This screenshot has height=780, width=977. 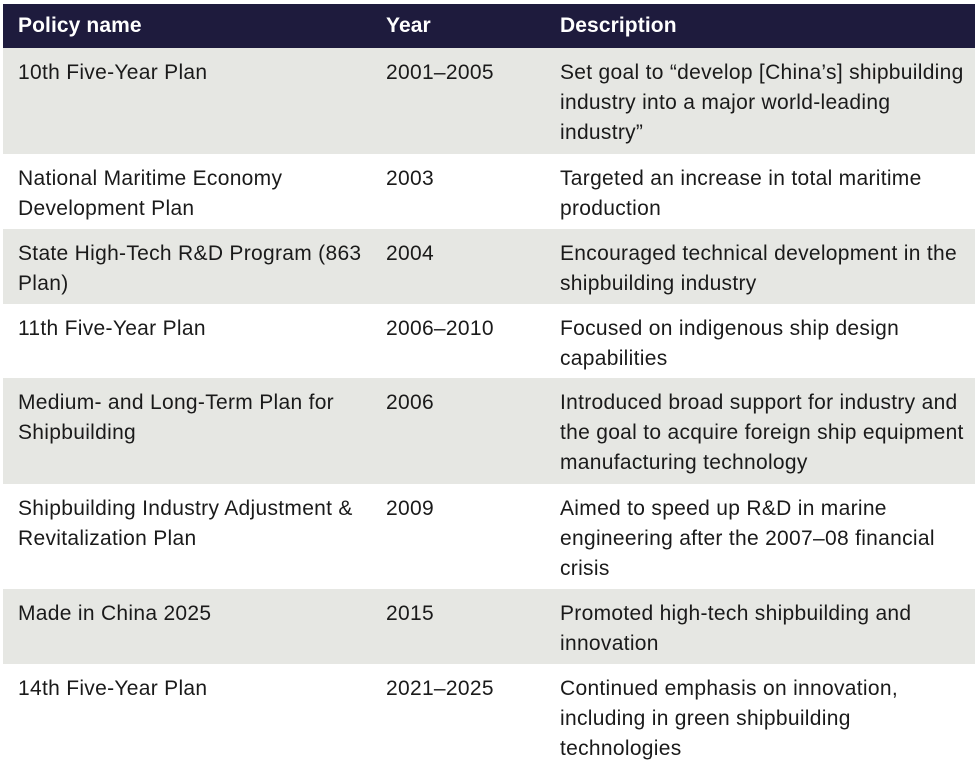 I want to click on year-cell: 2001–2005, so click(x=440, y=72).